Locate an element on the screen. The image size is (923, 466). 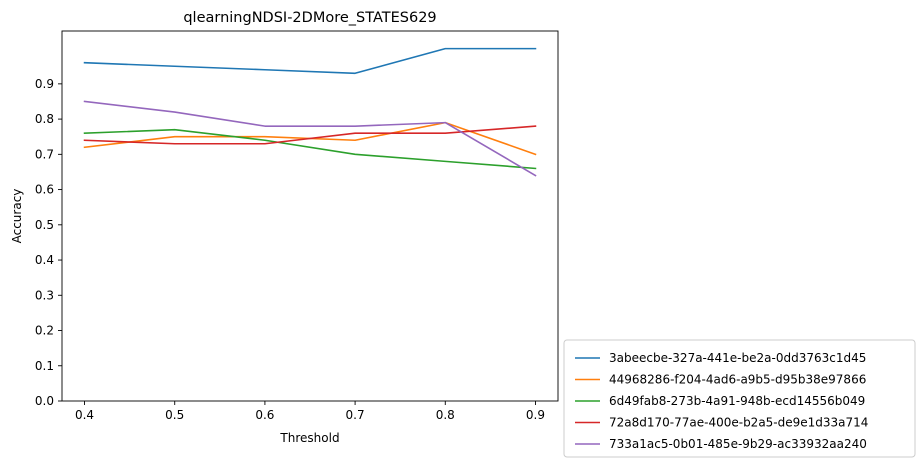
x-tick-label: 0.8 is located at coordinates (445, 415).